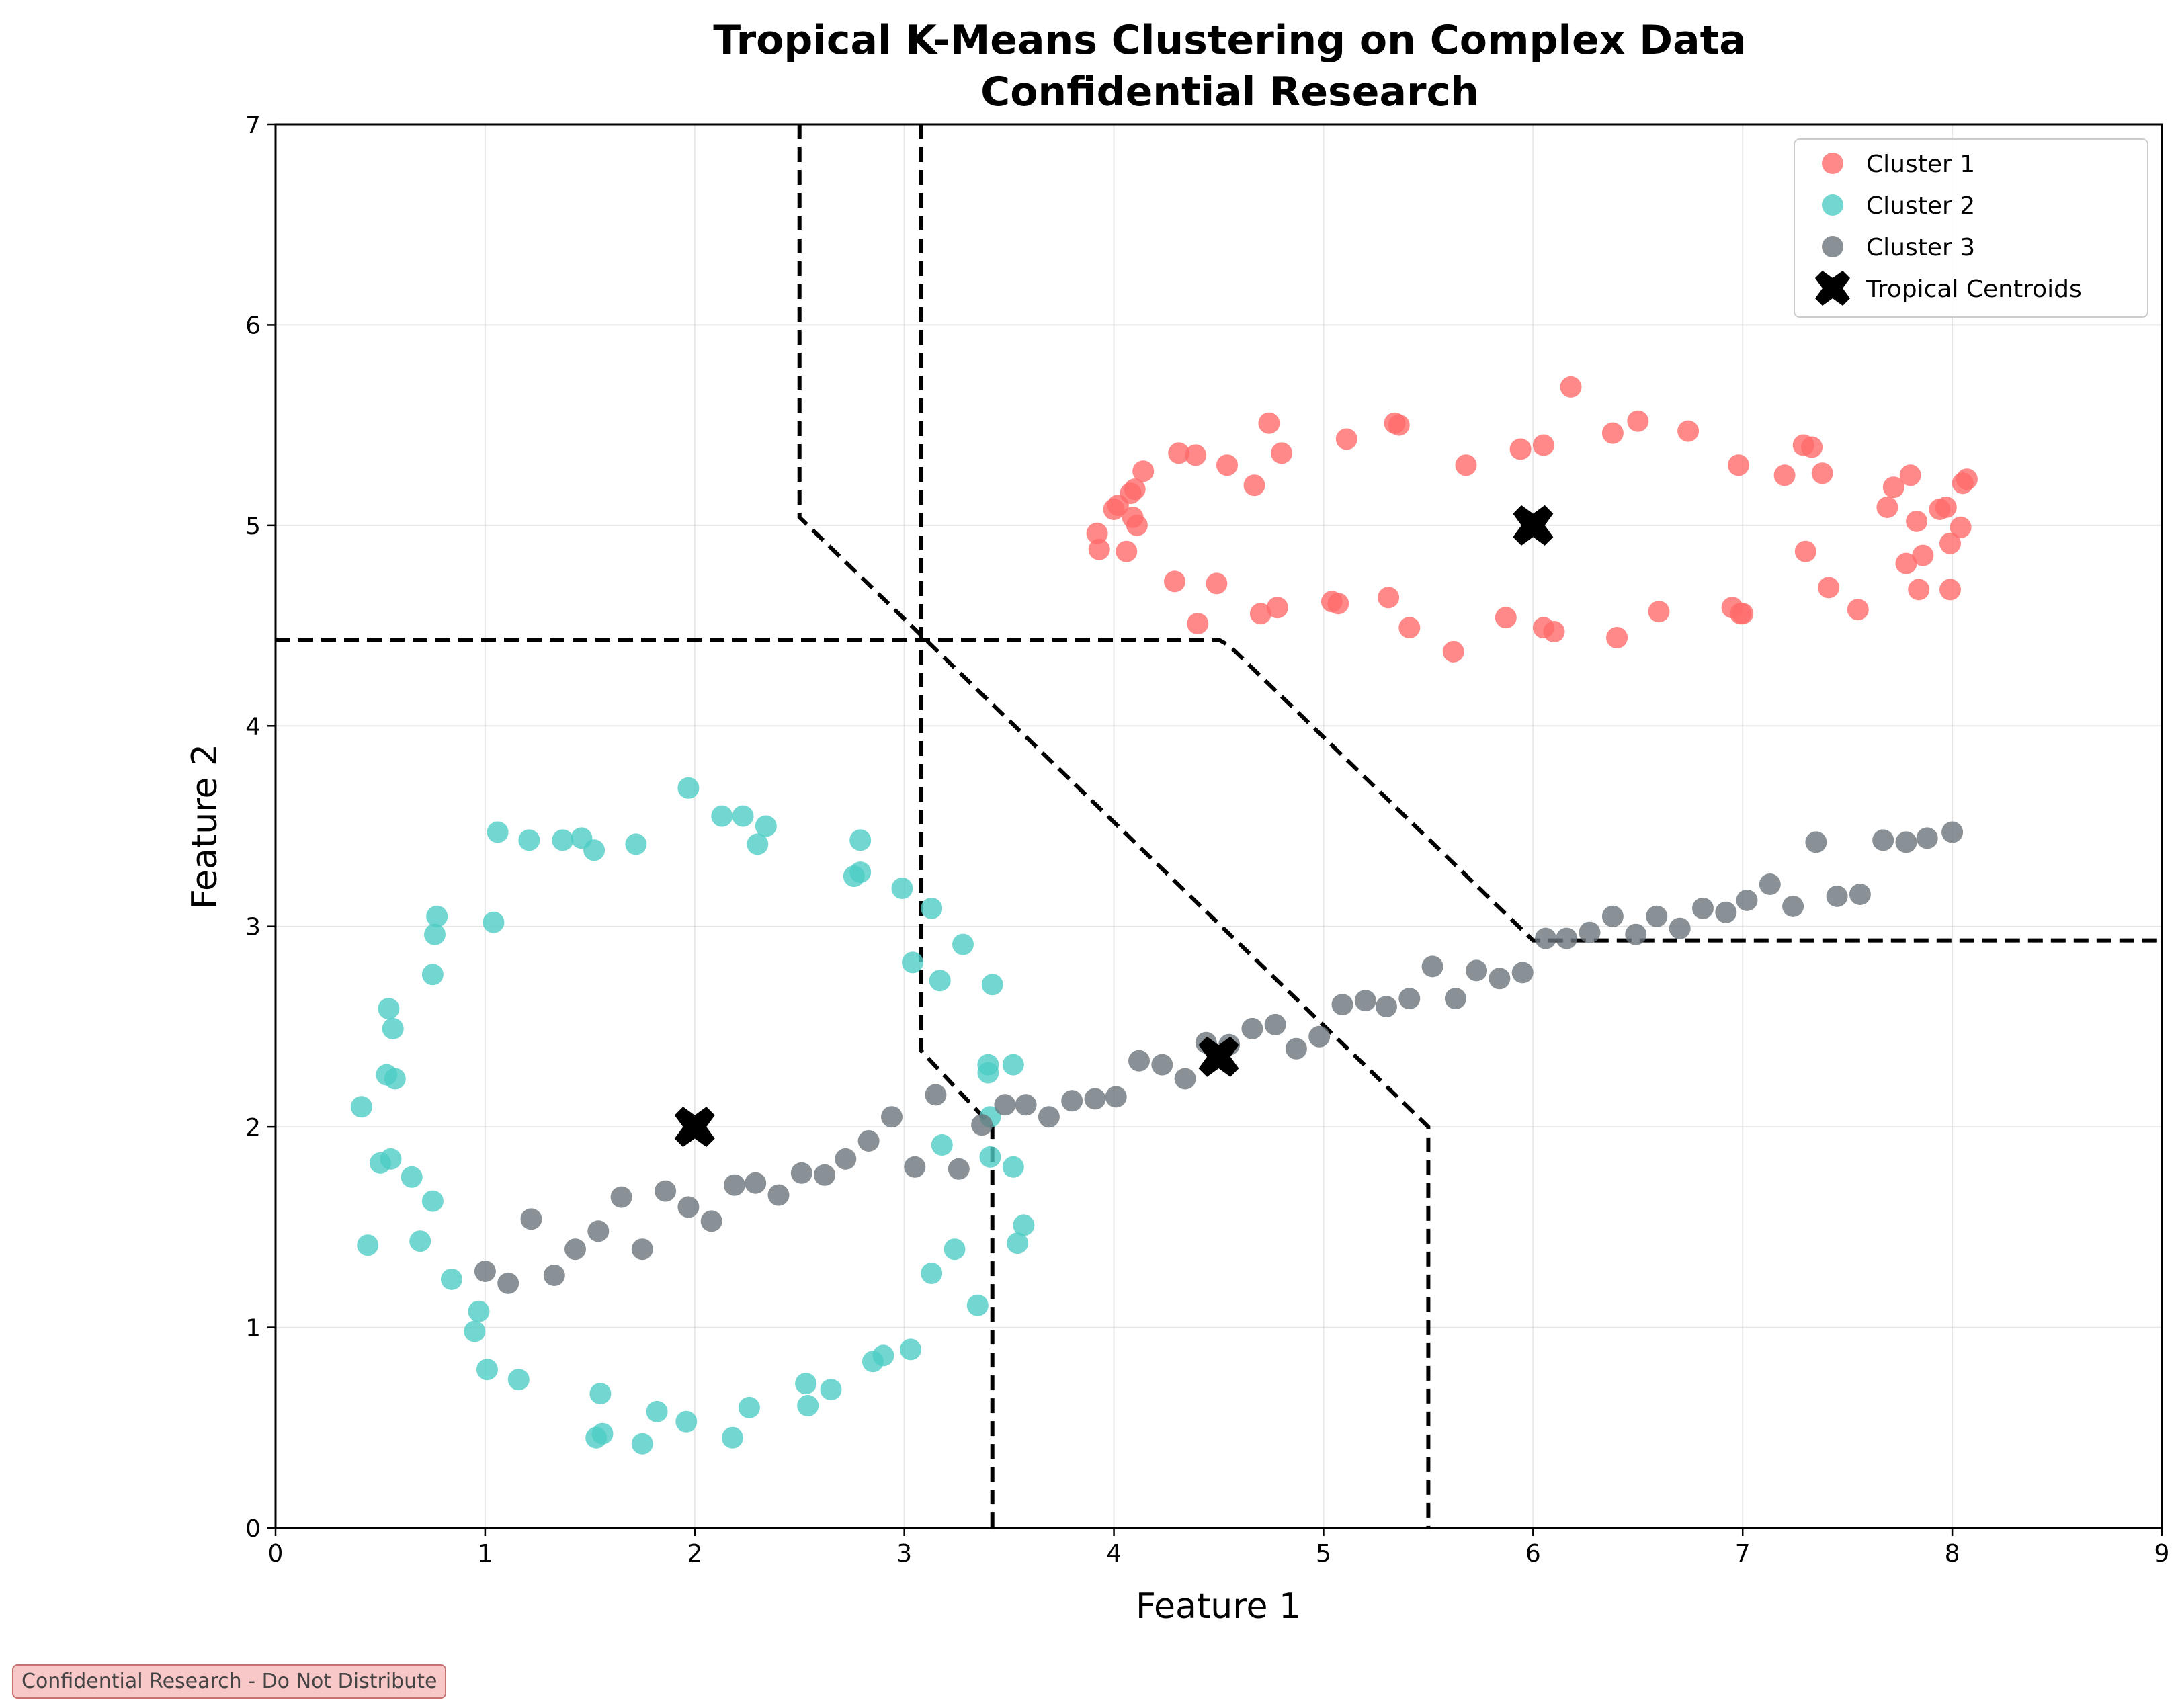 The height and width of the screenshot is (1708, 2178). What do you see at coordinates (1230, 92) in the screenshot?
I see `chart-title-line-2: Confidential Research` at bounding box center [1230, 92].